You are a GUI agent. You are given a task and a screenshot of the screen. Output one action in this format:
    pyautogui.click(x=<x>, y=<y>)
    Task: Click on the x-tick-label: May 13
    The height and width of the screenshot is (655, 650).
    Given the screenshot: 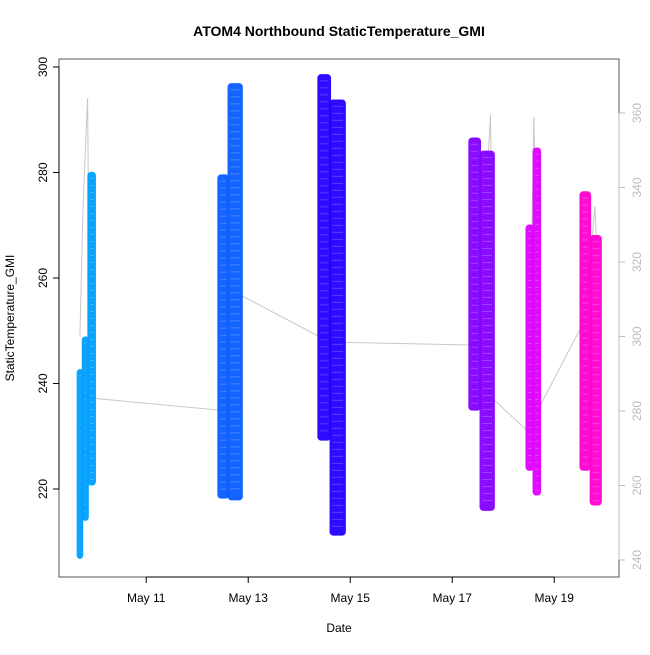 What is the action you would take?
    pyautogui.click(x=249, y=598)
    